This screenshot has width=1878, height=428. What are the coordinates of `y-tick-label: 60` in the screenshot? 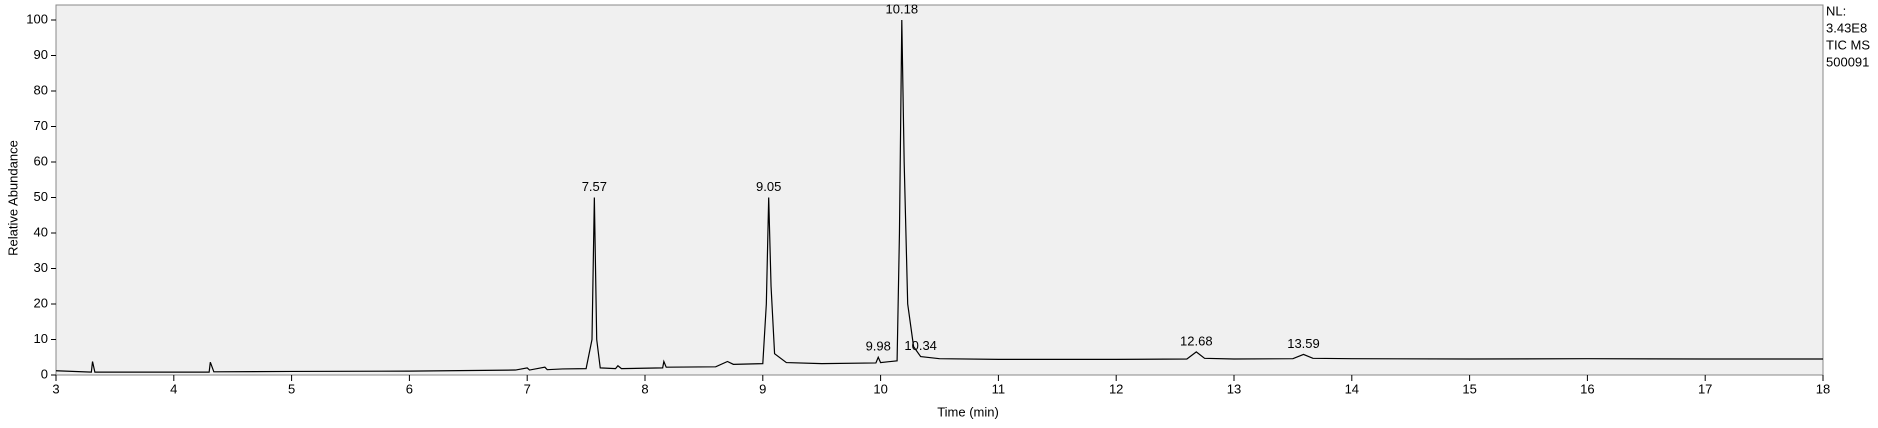 It's located at (41, 160).